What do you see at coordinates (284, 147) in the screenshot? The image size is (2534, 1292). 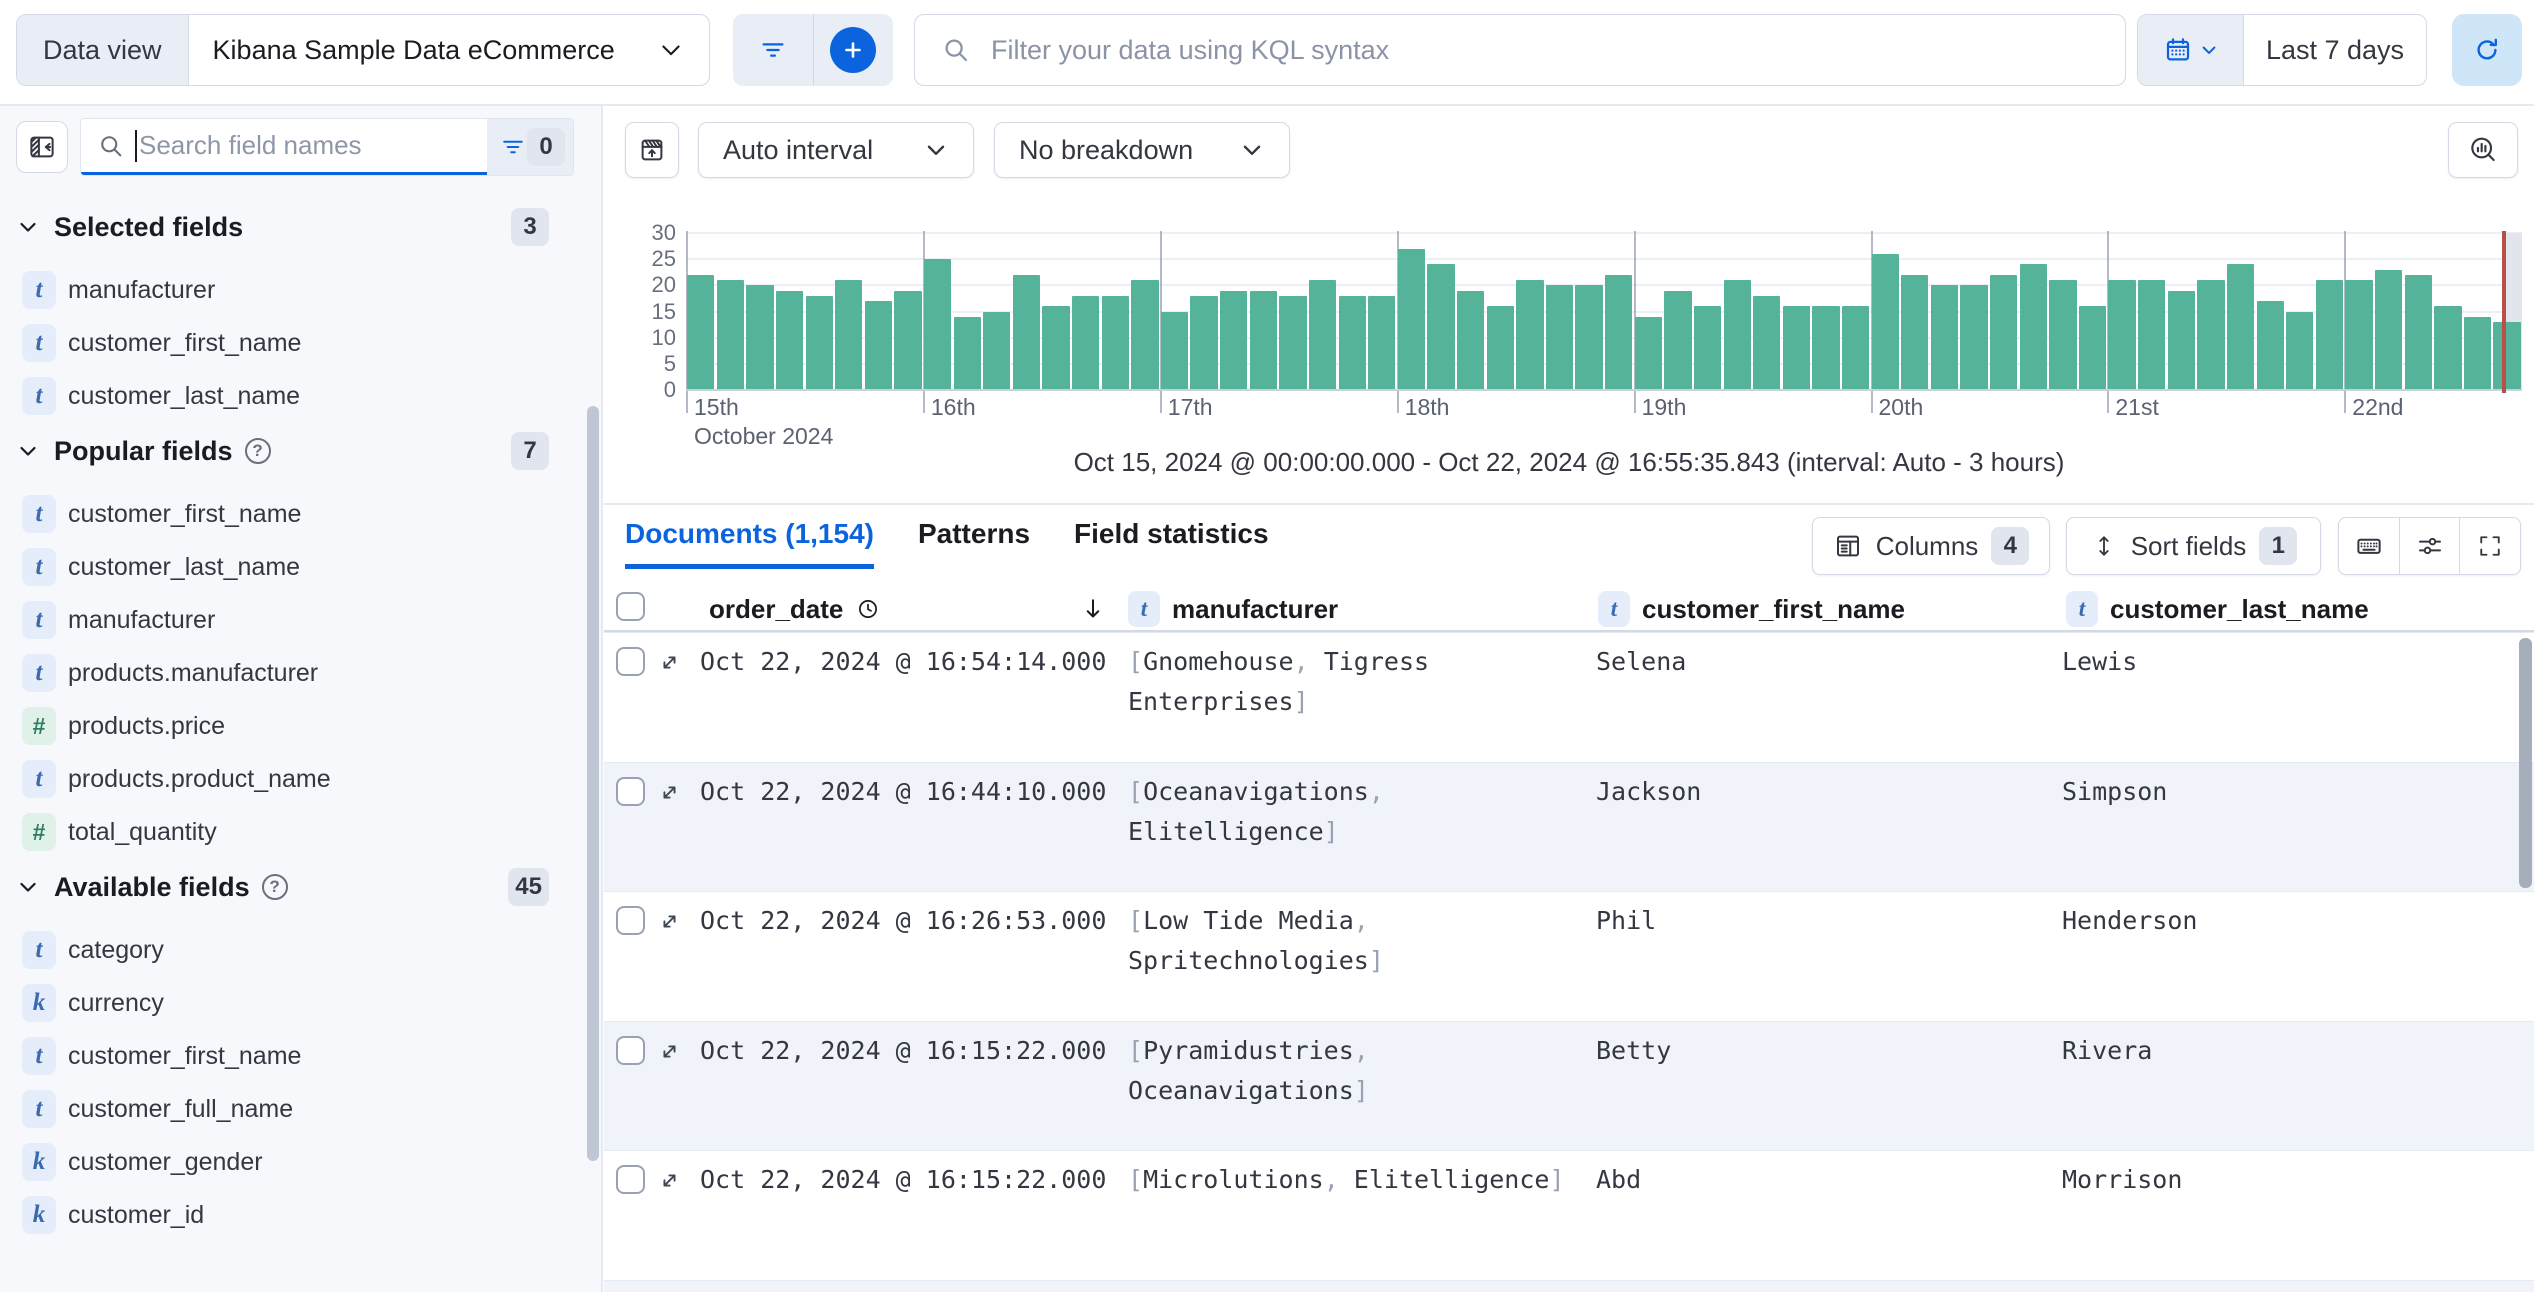 I see `field-search-input: Search field names` at bounding box center [284, 147].